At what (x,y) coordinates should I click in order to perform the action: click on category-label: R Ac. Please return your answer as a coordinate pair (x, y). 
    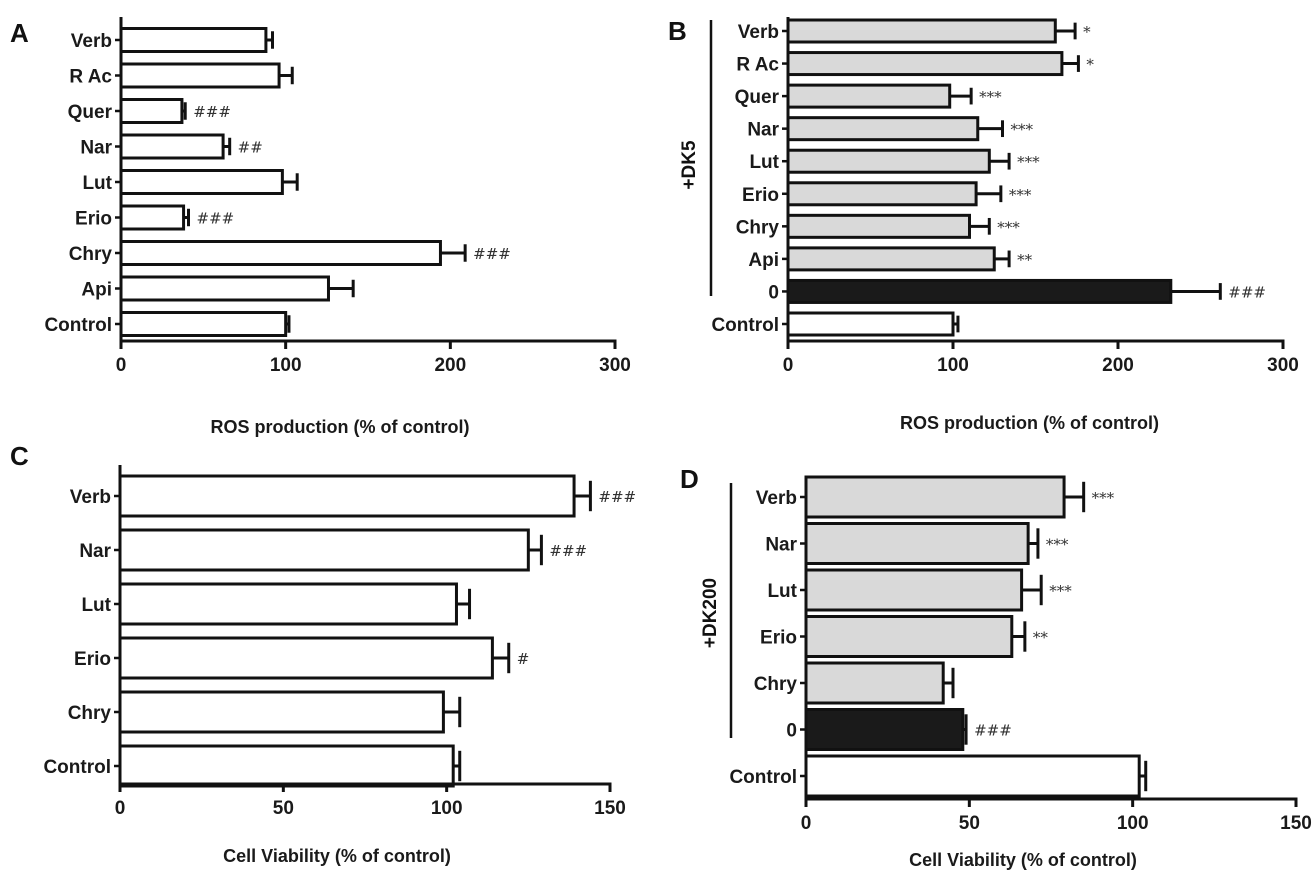
    Looking at the image, I should click on (757, 65).